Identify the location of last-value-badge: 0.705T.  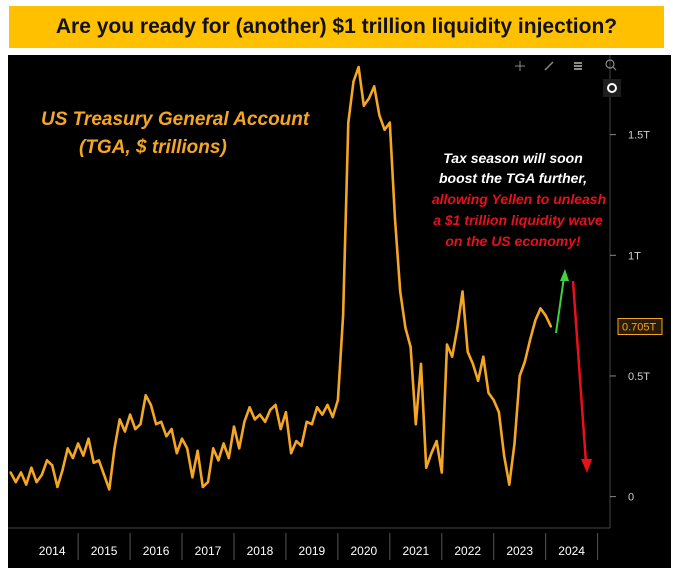
(640, 326).